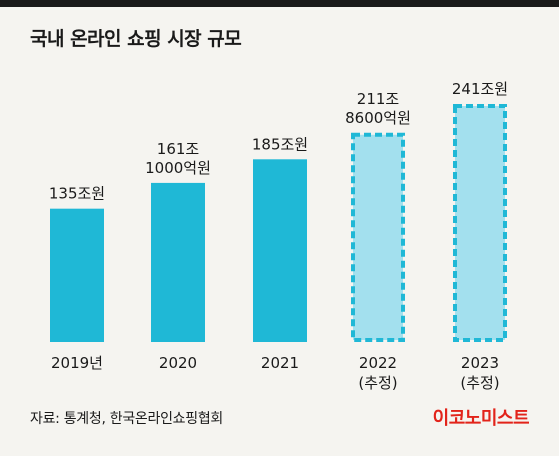 Image resolution: width=559 pixels, height=456 pixels. Describe the element at coordinates (481, 418) in the screenshot. I see `brand-logo: 이코노미스트` at that location.